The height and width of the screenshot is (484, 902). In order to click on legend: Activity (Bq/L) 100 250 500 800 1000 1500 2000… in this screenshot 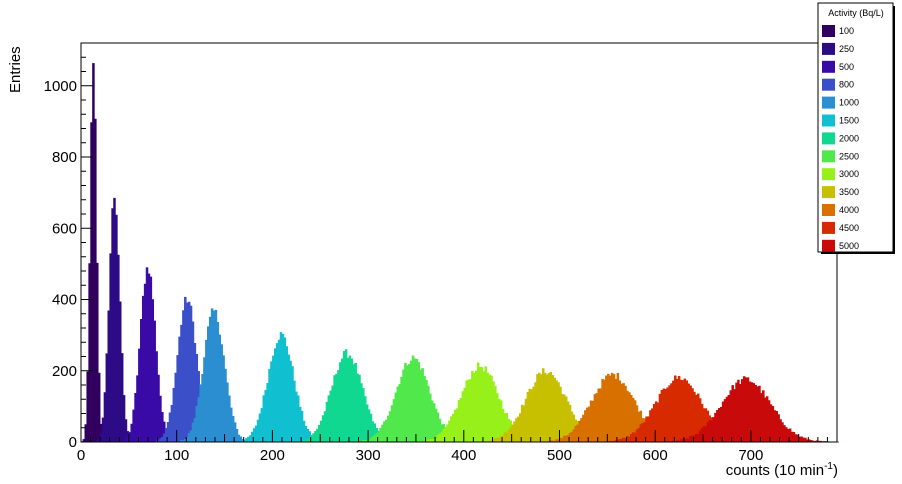, I will do `click(856, 128)`.